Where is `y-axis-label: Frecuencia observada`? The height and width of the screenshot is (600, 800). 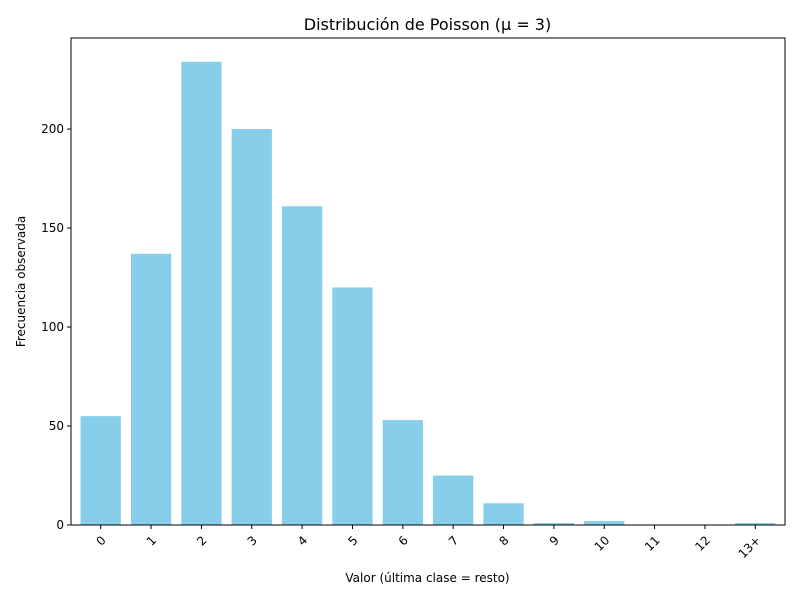
y-axis-label: Frecuencia observada is located at coordinates (21, 281).